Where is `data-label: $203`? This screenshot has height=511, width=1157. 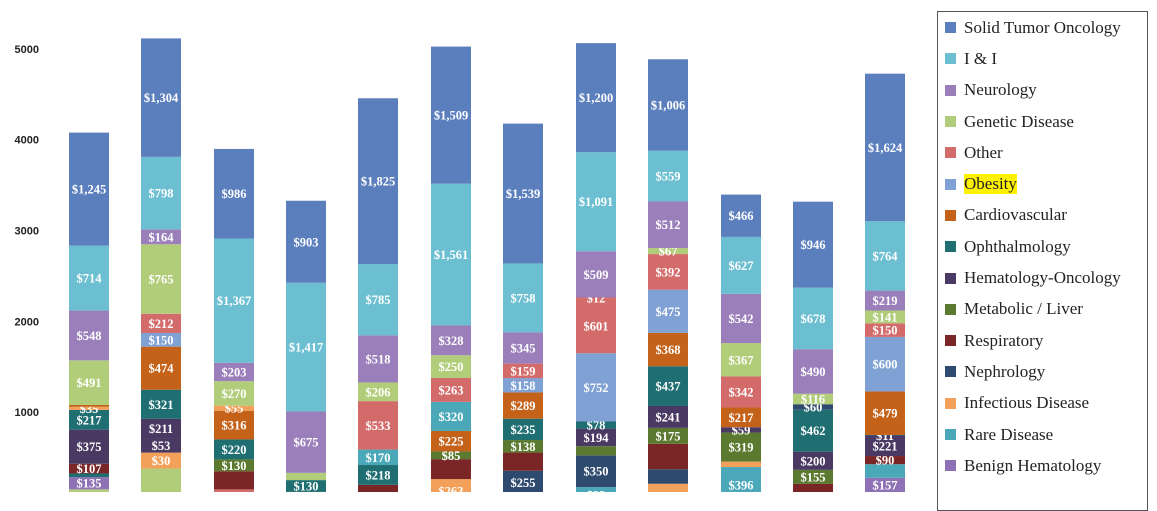 data-label: $203 is located at coordinates (234, 372).